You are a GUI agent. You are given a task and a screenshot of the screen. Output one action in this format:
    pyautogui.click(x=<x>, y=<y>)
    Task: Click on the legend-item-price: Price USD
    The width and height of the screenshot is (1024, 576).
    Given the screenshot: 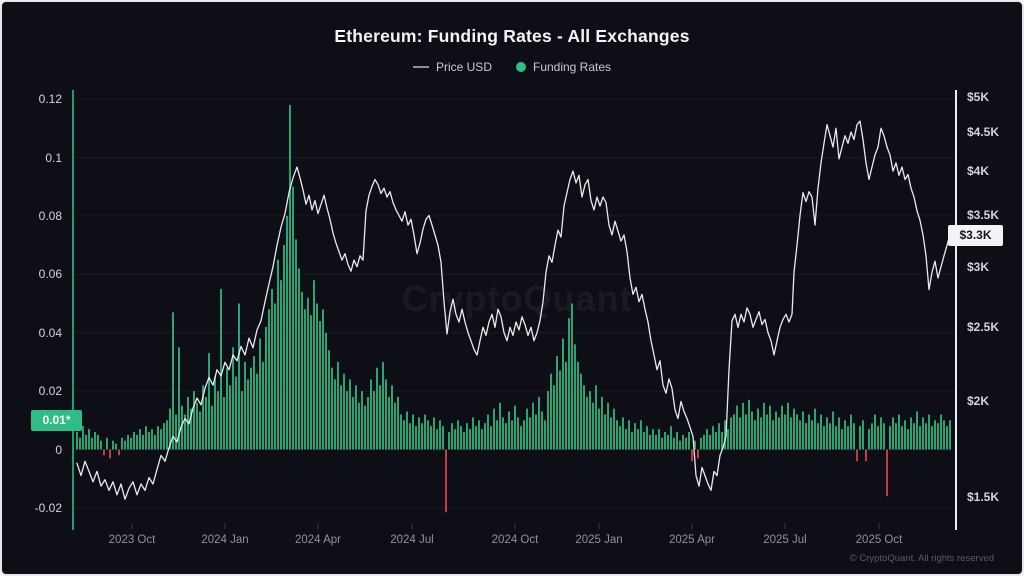 What is the action you would take?
    pyautogui.click(x=452, y=67)
    